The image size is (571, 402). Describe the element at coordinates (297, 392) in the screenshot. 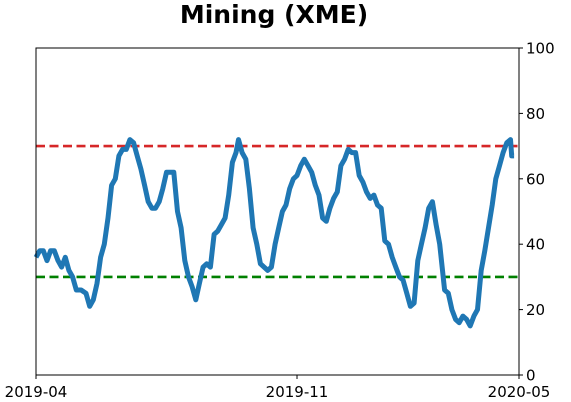

I see `x-tick-label-2019-11: 2019-11` at that location.